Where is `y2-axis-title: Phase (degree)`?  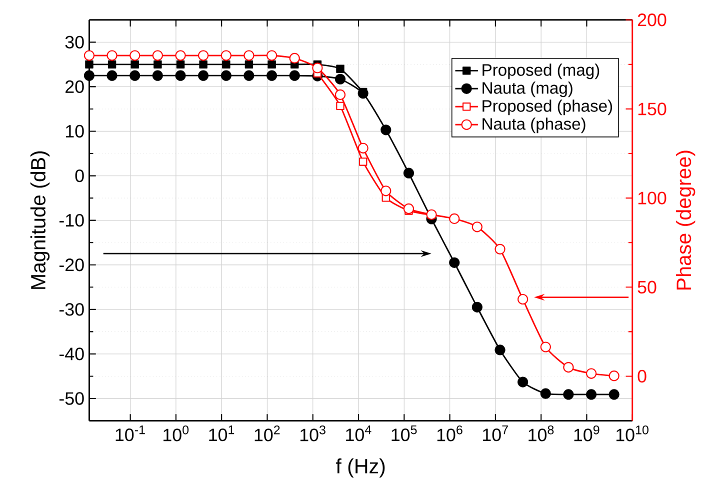
y2-axis-title: Phase (degree) is located at coordinates (686, 220).